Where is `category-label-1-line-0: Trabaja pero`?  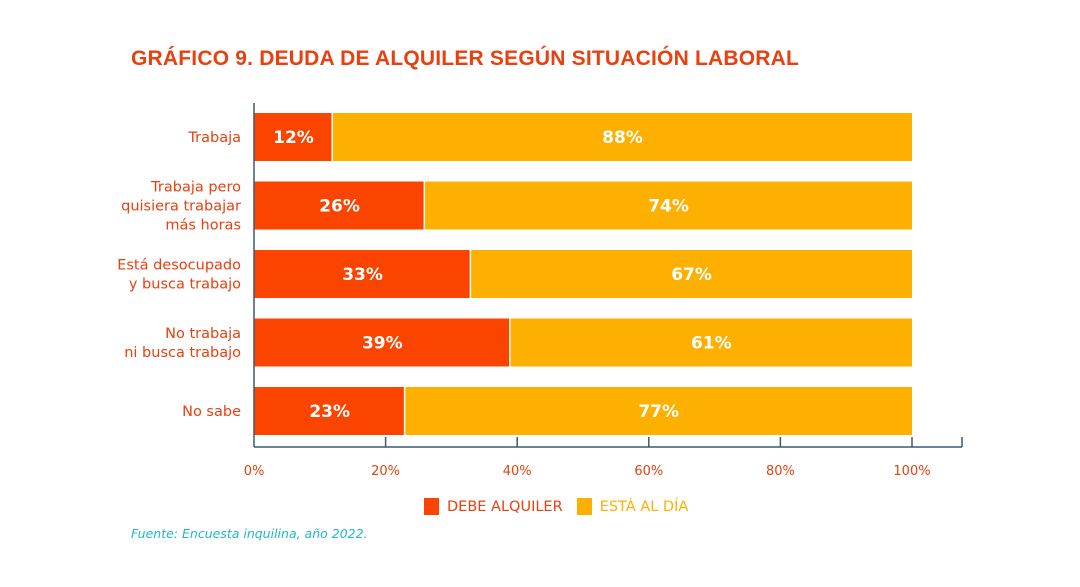 category-label-1-line-0: Trabaja pero is located at coordinates (195, 188).